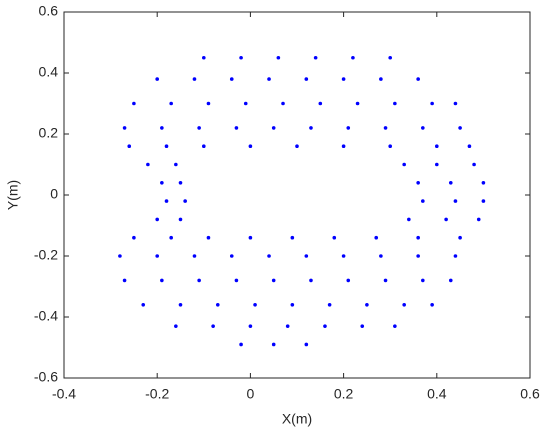 This screenshot has height=437, width=550. What do you see at coordinates (297, 419) in the screenshot?
I see `x-axis-label: X(m)` at bounding box center [297, 419].